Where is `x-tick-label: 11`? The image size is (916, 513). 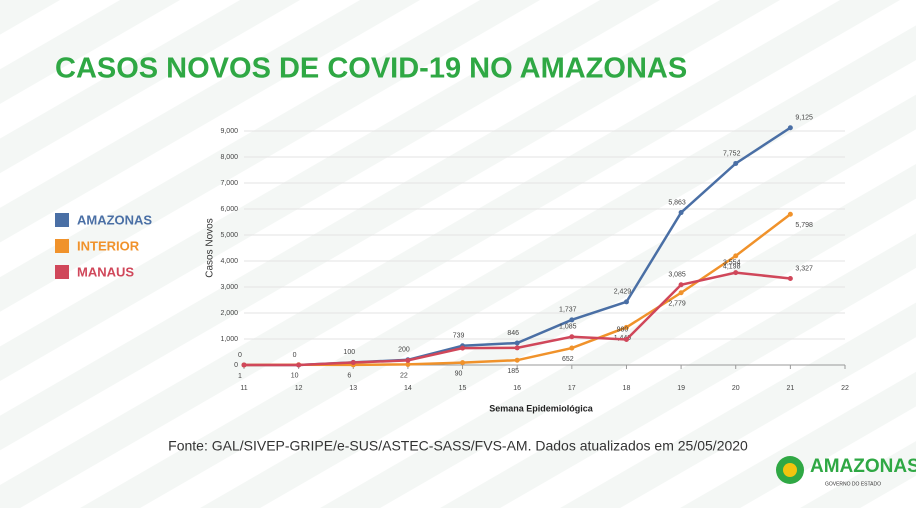 x-tick-label: 11 is located at coordinates (243, 388).